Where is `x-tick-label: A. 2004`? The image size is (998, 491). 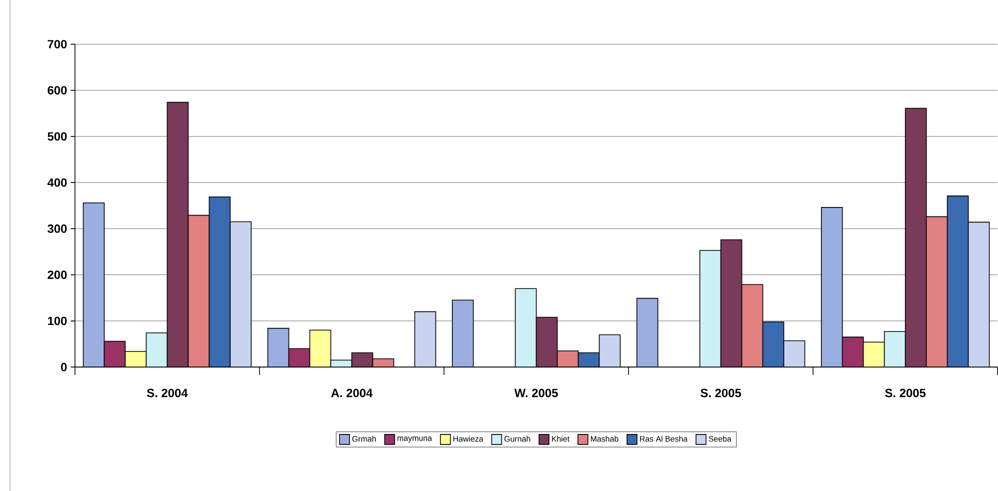
x-tick-label: A. 2004 is located at coordinates (352, 393).